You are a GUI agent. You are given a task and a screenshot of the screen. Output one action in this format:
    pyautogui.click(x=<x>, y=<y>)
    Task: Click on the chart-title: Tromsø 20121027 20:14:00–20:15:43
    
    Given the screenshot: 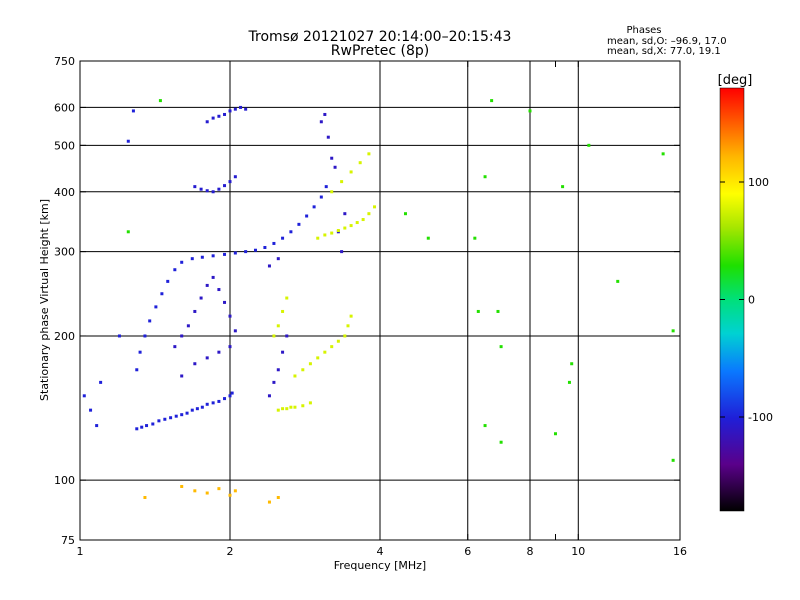 What is the action you would take?
    pyautogui.click(x=380, y=37)
    